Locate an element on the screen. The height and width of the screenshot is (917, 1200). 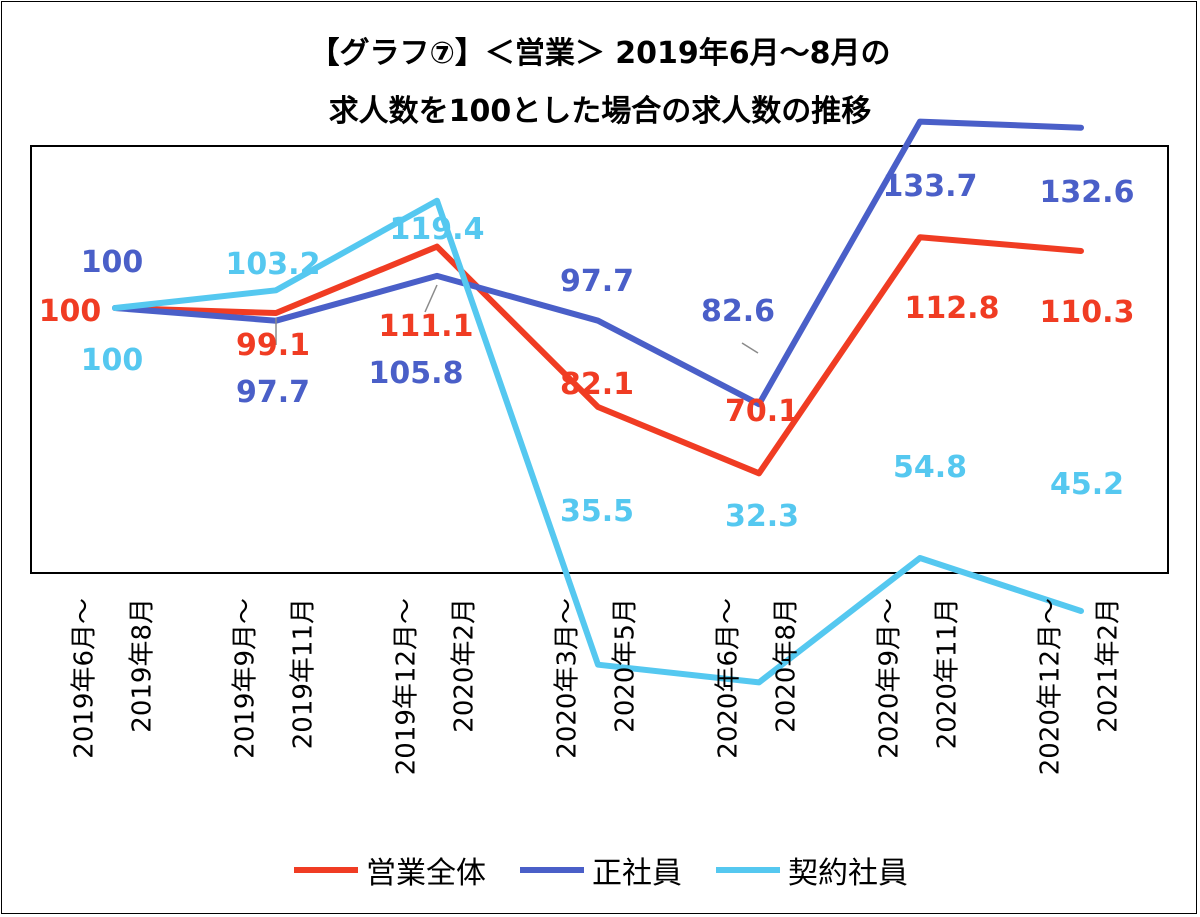
x-tick-label-3-0: 2020年3月～ is located at coordinates (568, 678).